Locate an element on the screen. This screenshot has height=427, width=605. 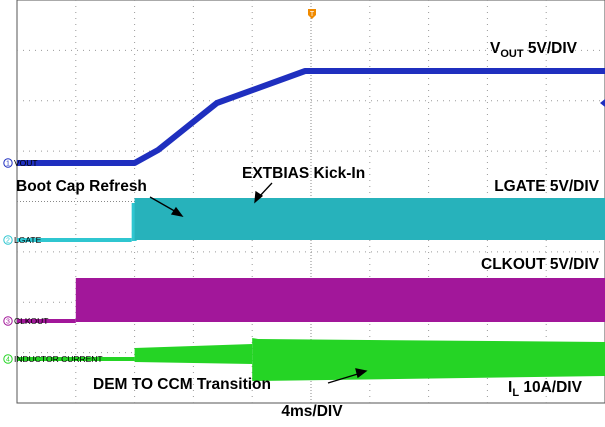
channel-2-marker is located at coordinates (8, 240).